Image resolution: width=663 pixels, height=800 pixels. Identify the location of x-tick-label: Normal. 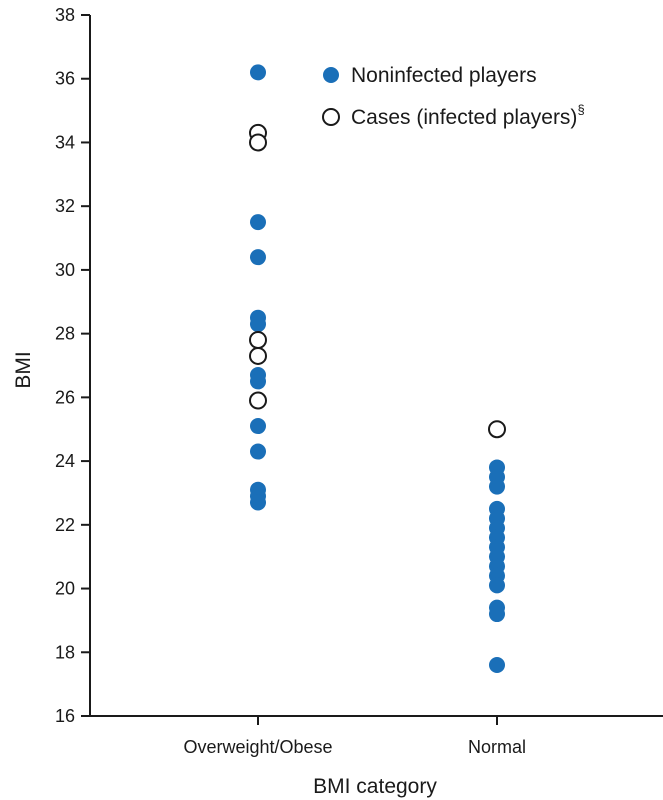
(497, 747).